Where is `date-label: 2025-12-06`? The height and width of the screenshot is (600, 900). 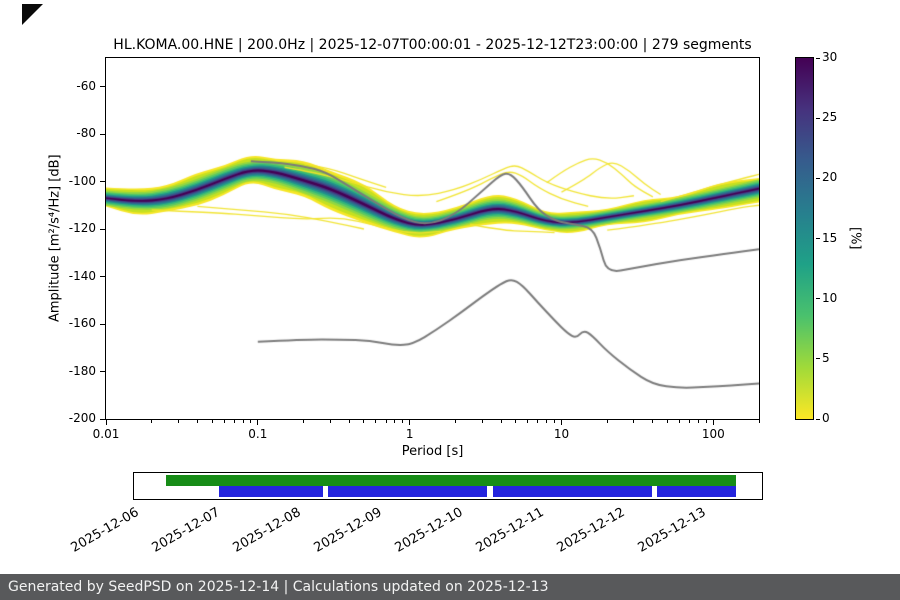
date-label: 2025-12-06 is located at coordinates (105, 530).